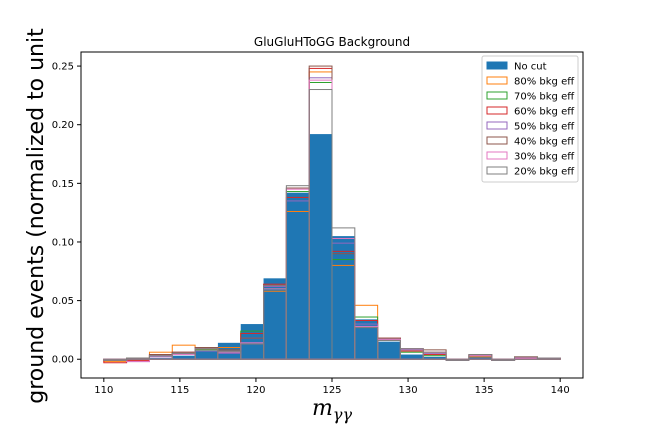 This screenshot has height=432, width=648. I want to click on y-tick-label: 0.10, so click(63, 242).